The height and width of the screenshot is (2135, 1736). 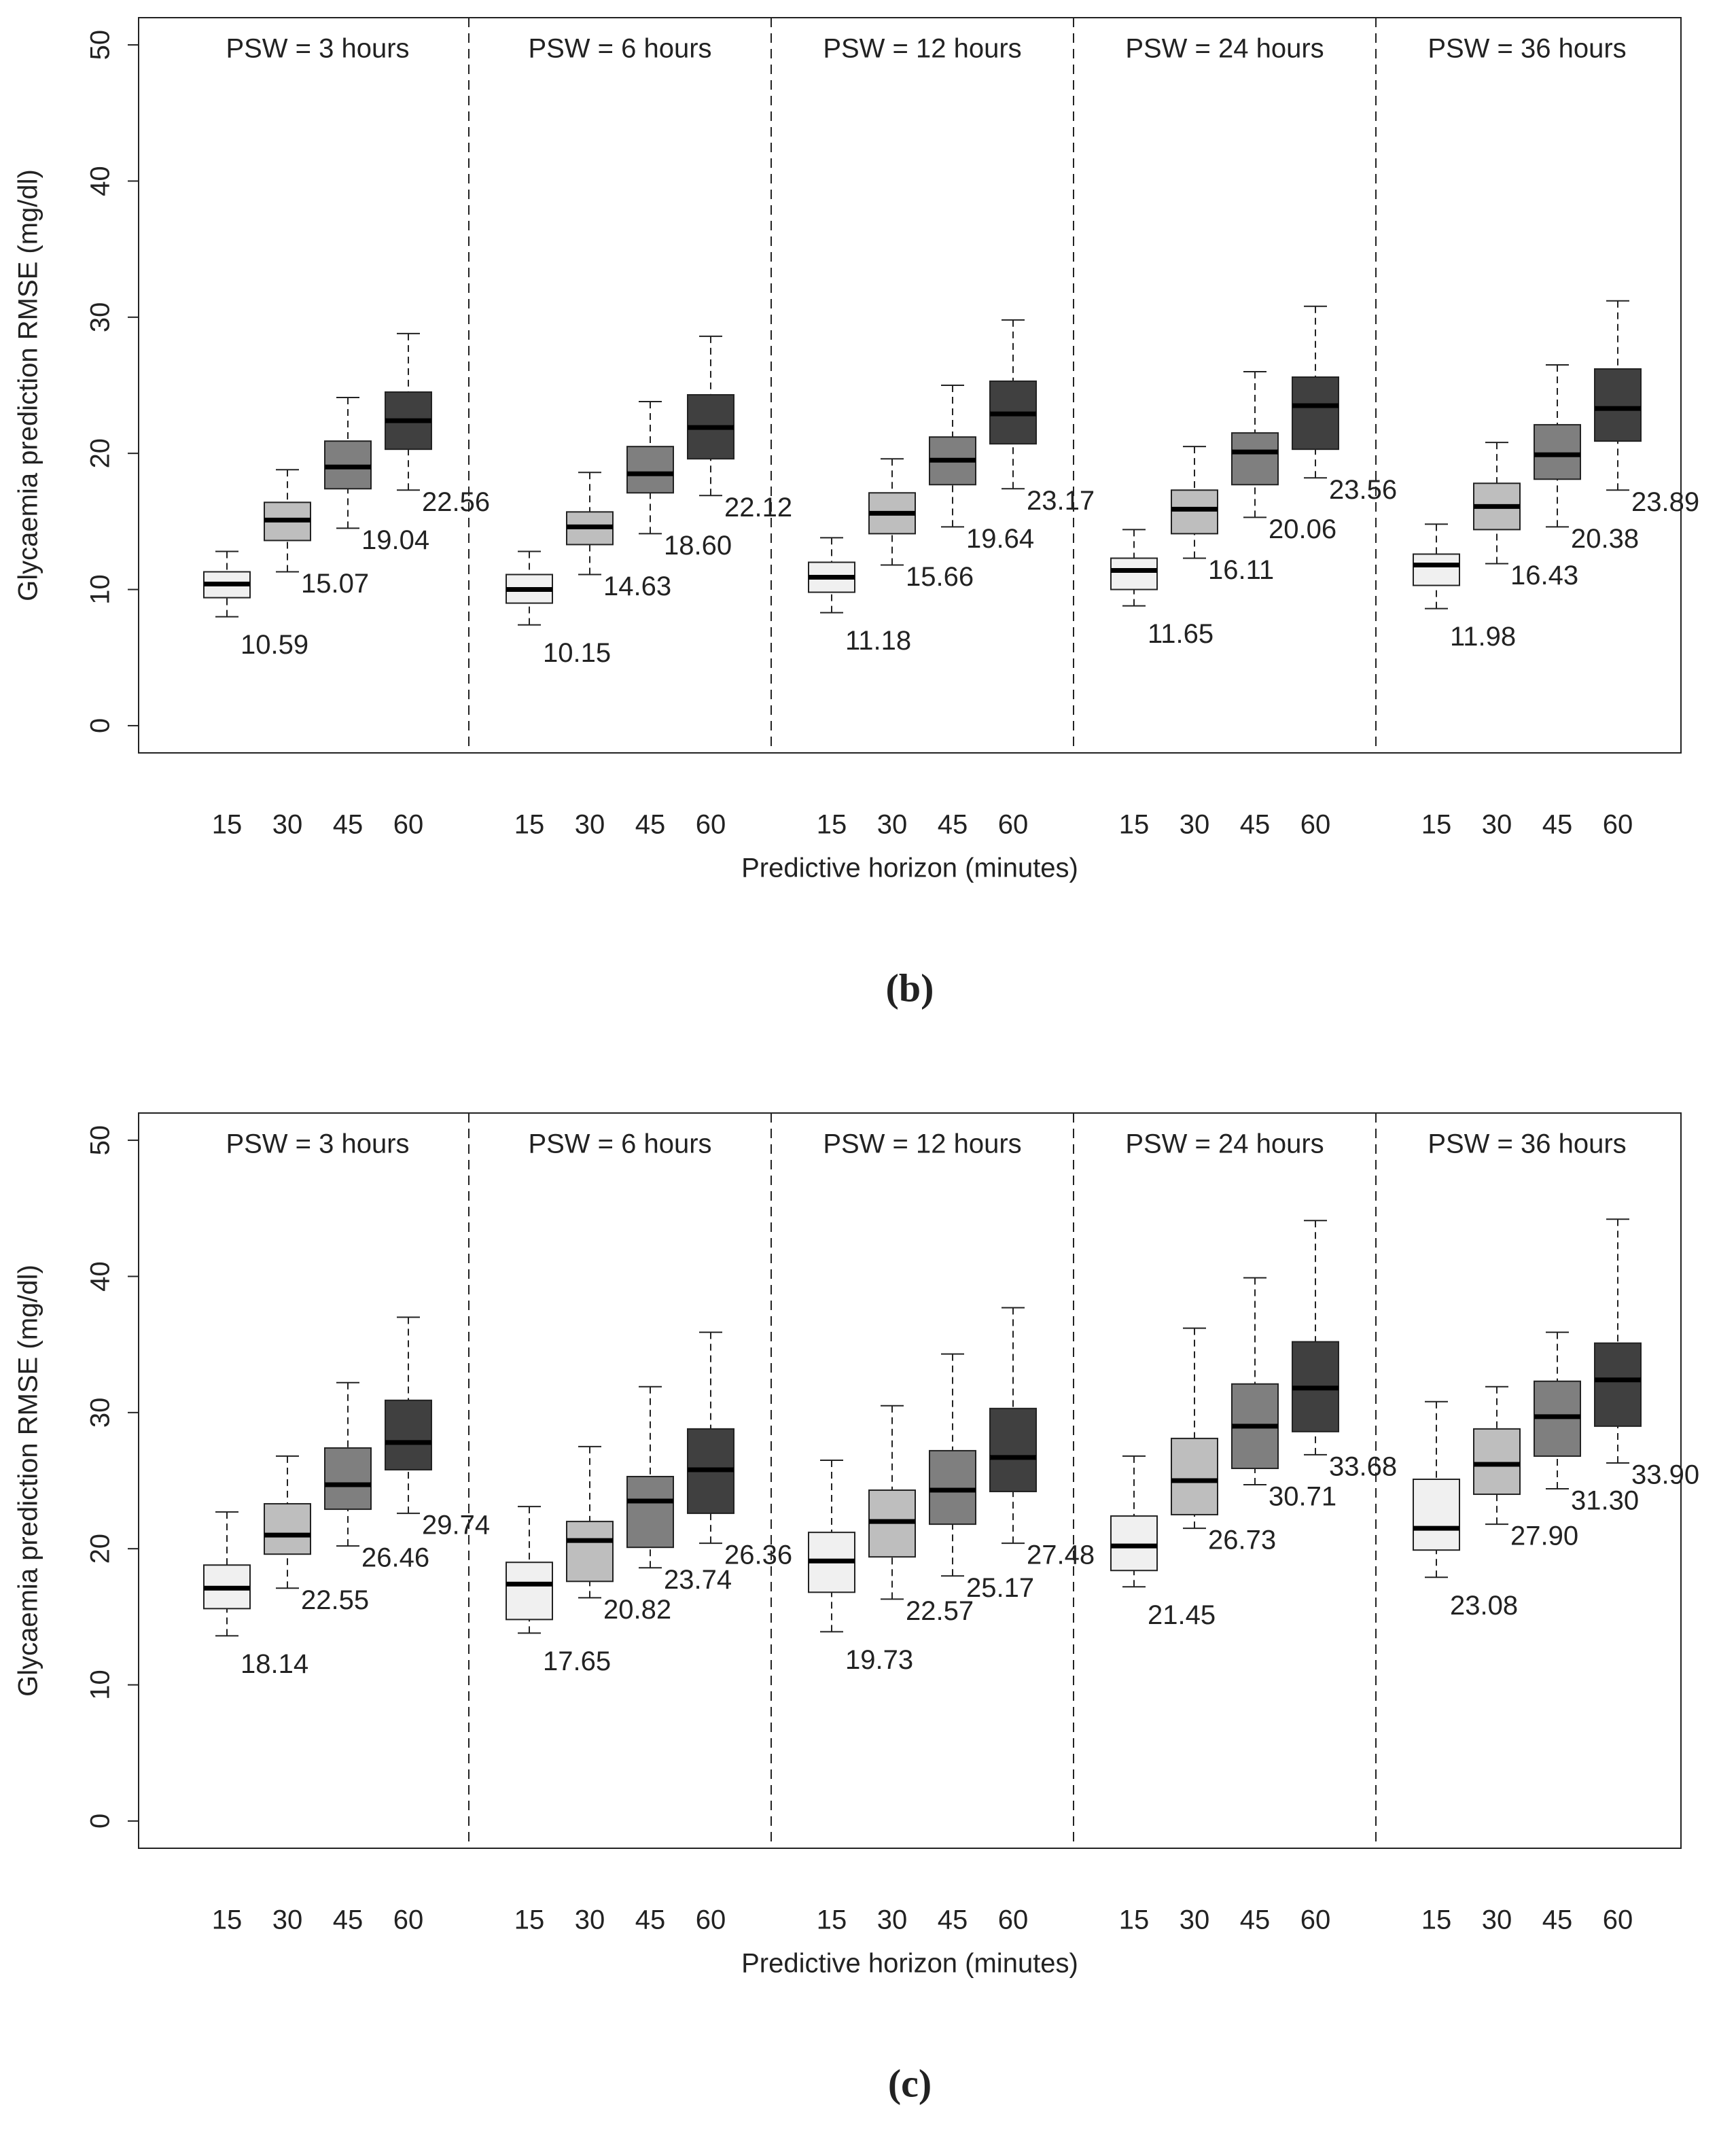 I want to click on value-label: 22.57, so click(x=940, y=1611).